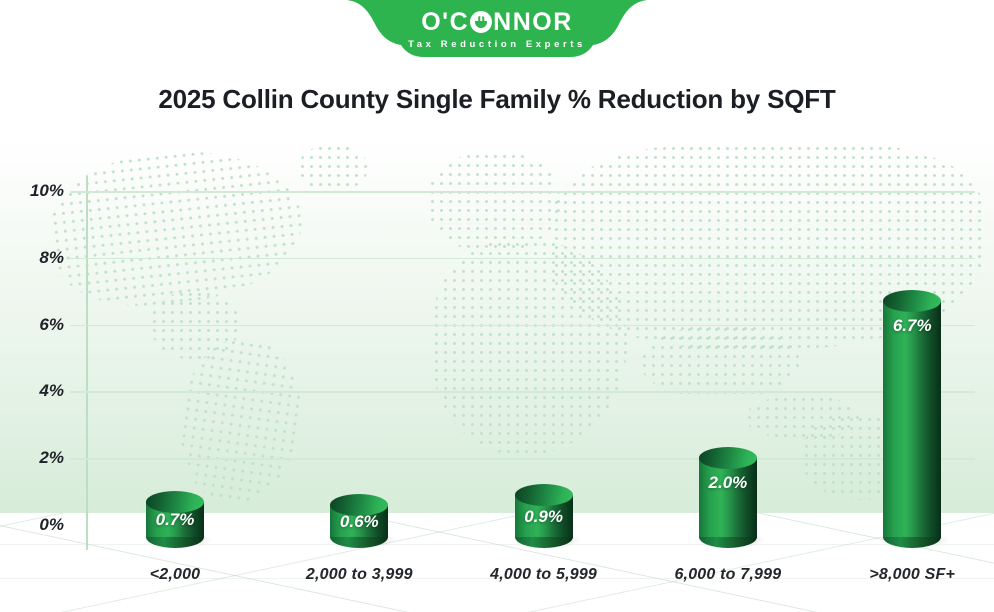 This screenshot has height=612, width=994. What do you see at coordinates (912, 326) in the screenshot?
I see `bar-value-label: 6.7%` at bounding box center [912, 326].